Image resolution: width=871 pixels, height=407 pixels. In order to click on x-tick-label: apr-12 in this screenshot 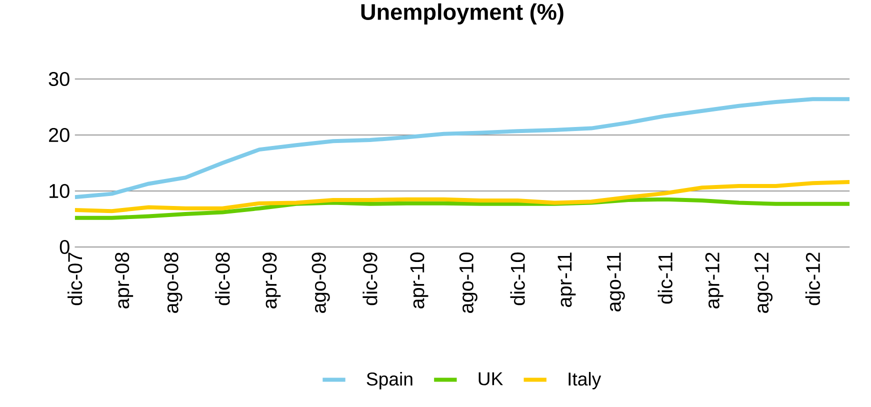, I will do `click(714, 280)`.